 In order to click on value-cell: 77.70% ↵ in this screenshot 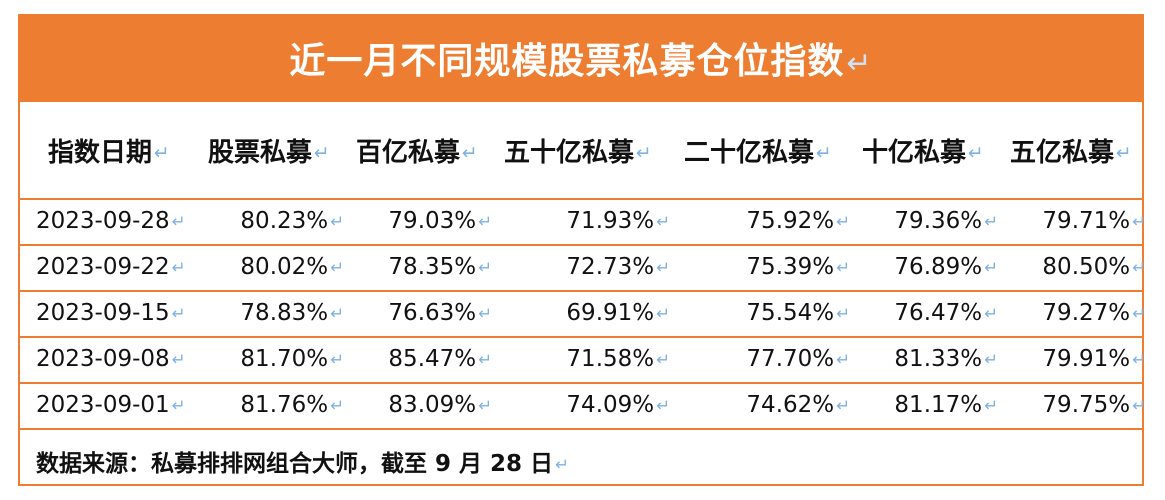, I will do `click(798, 359)`.